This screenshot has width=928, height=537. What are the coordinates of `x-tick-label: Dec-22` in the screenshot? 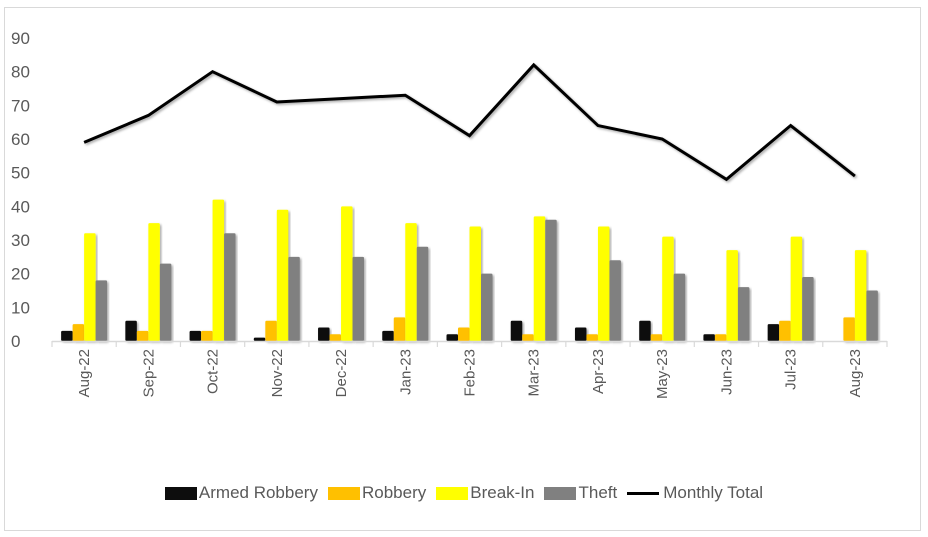 It's located at (341, 373).